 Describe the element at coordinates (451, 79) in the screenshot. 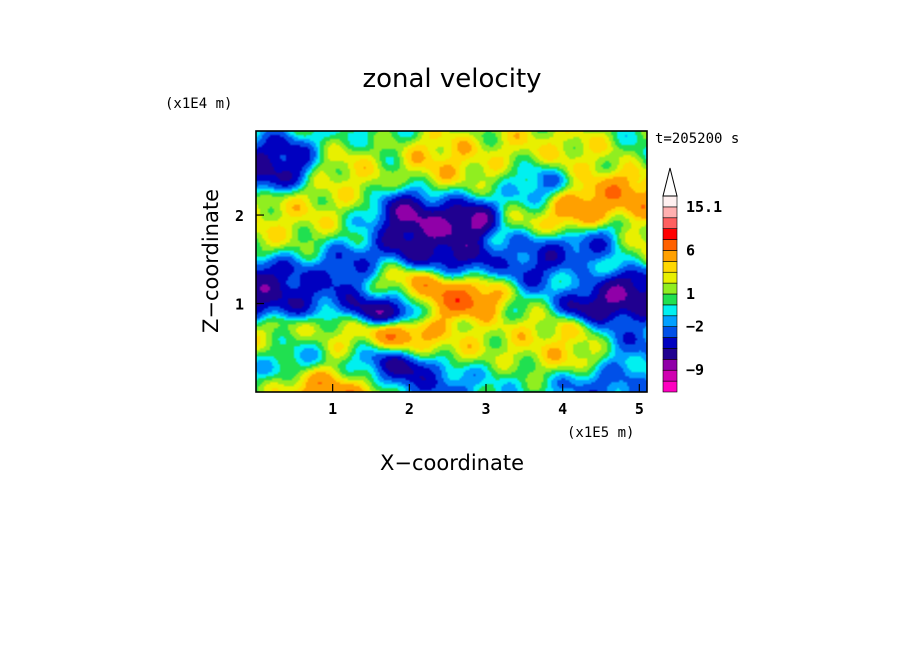

I see `chart-title: zonal velocity` at that location.